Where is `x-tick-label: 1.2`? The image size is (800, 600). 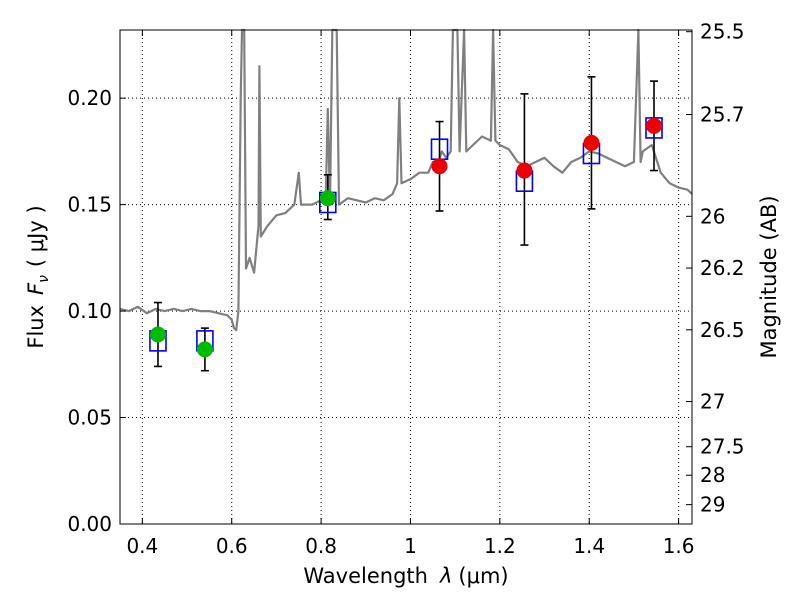 x-tick-label: 1.2 is located at coordinates (500, 546).